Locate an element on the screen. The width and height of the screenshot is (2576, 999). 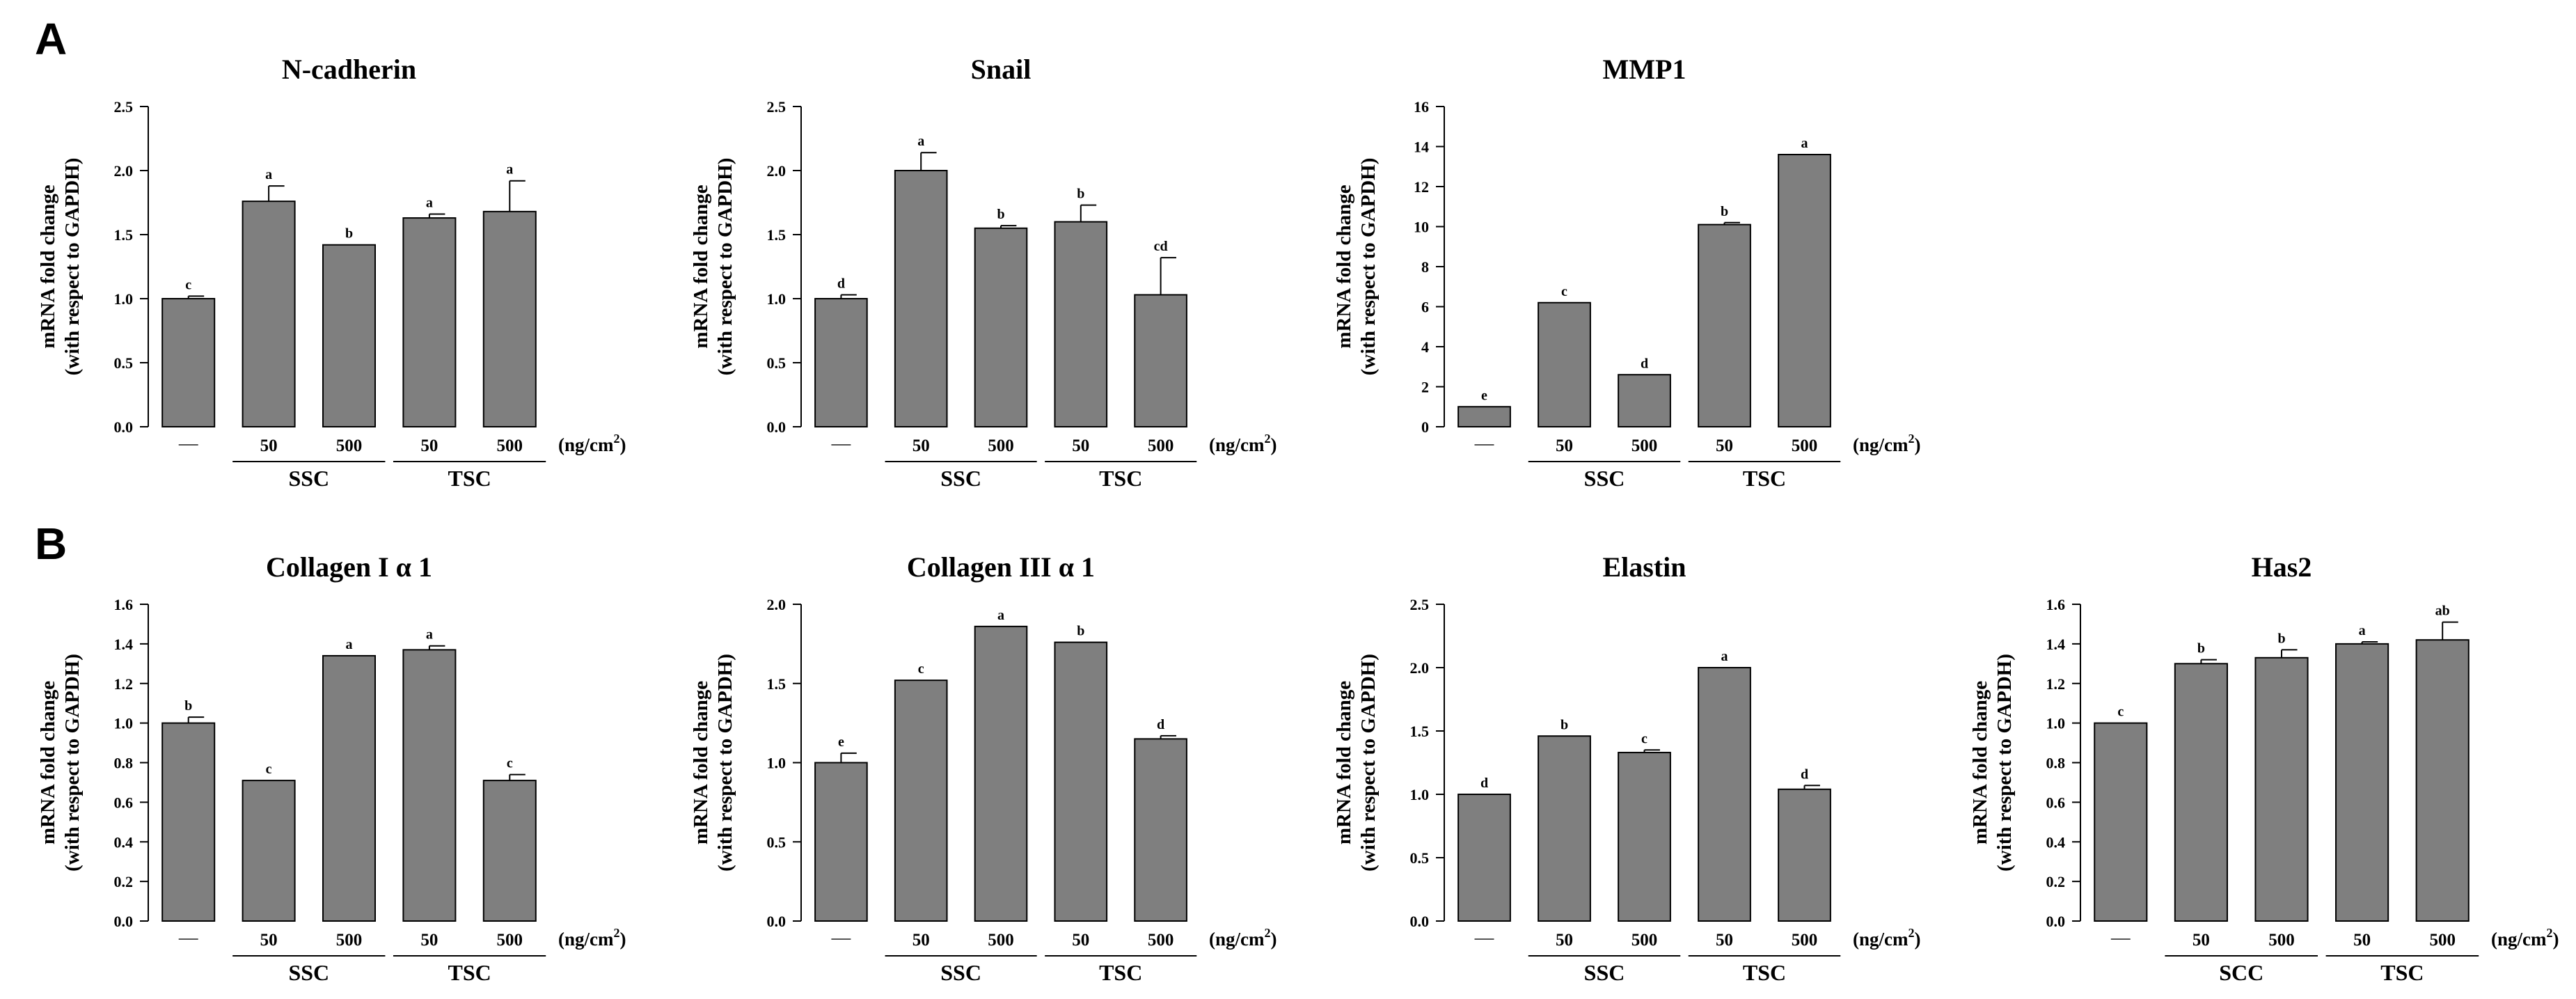
significance-label: b is located at coordinates (349, 234).